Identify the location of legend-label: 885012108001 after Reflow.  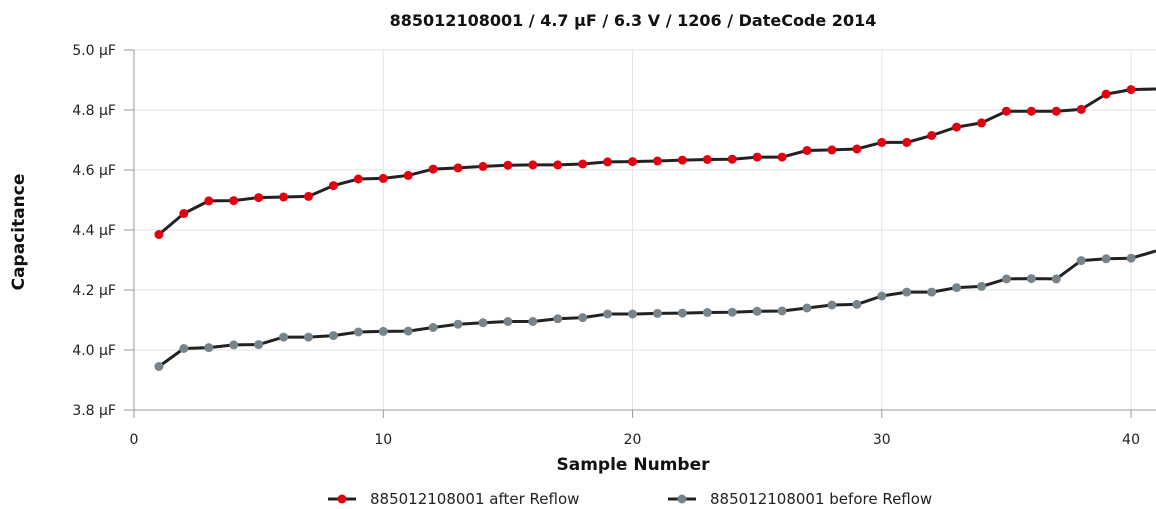
(474, 499).